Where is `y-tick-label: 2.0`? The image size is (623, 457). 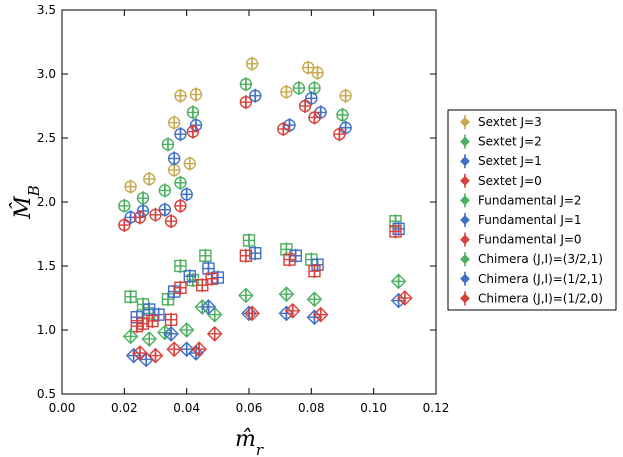 y-tick-label: 2.0 is located at coordinates (46, 202).